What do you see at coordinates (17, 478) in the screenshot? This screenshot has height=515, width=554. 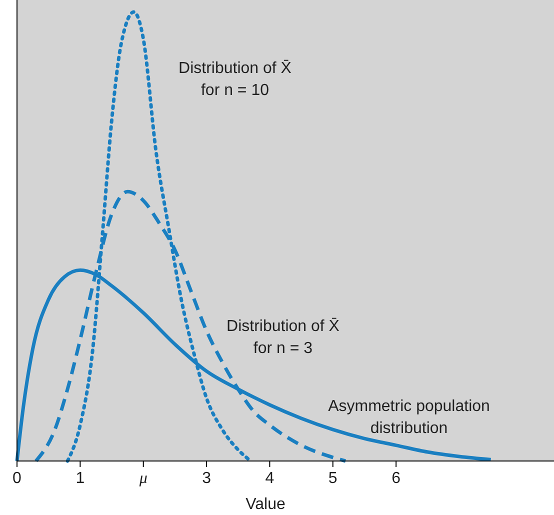 I see `x-tick-label: 0` at bounding box center [17, 478].